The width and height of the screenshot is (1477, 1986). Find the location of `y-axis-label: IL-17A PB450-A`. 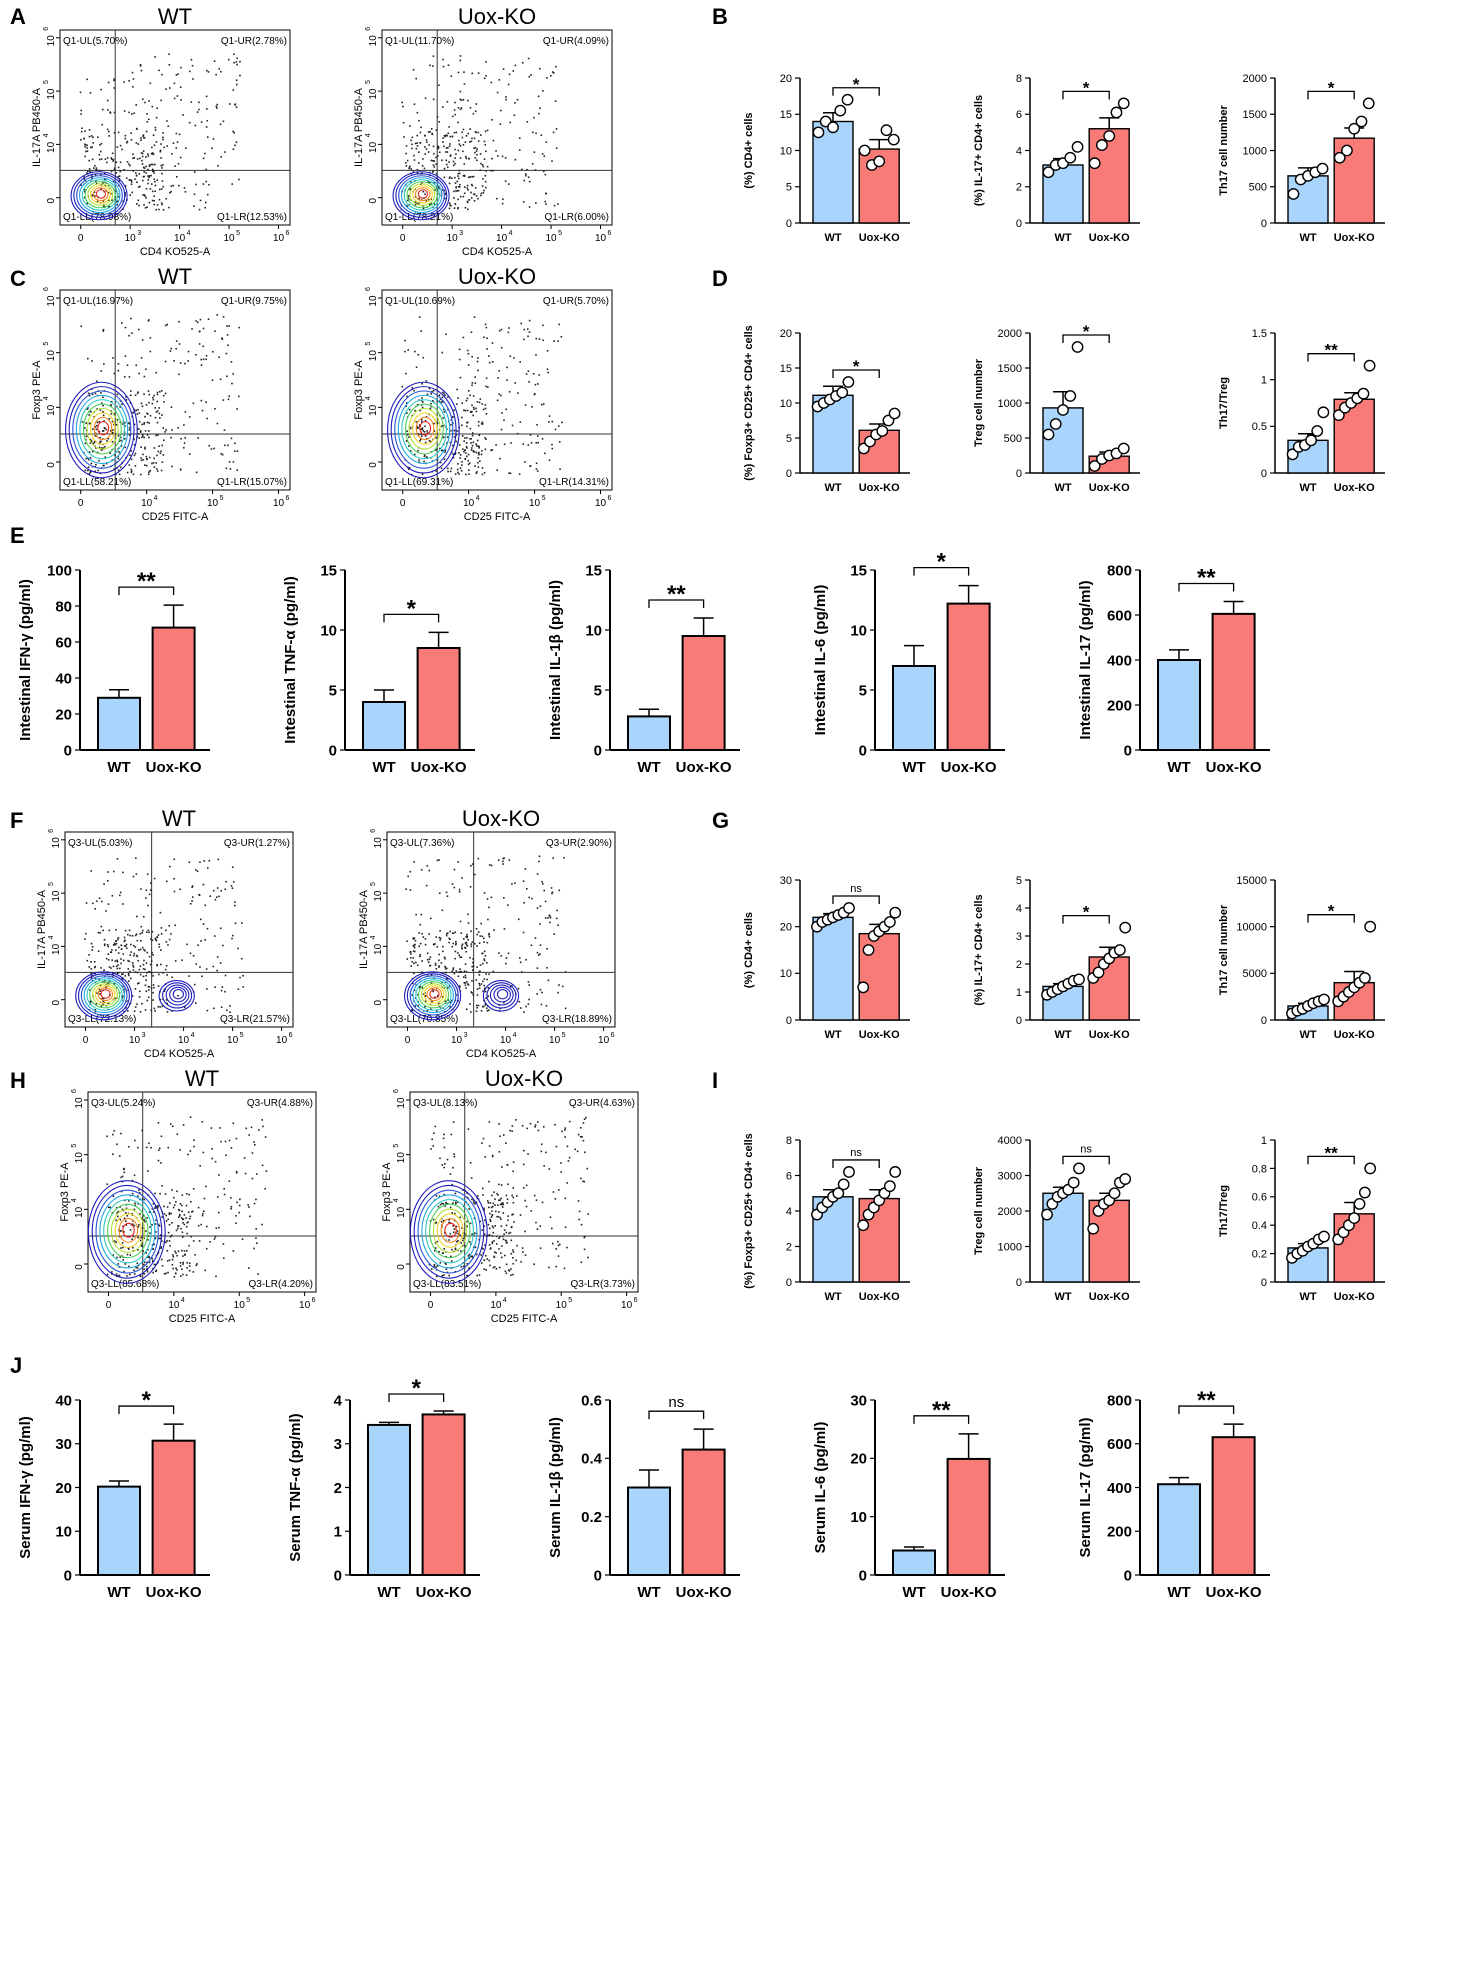

y-axis-label: IL-17A PB450-A is located at coordinates (42, 929).